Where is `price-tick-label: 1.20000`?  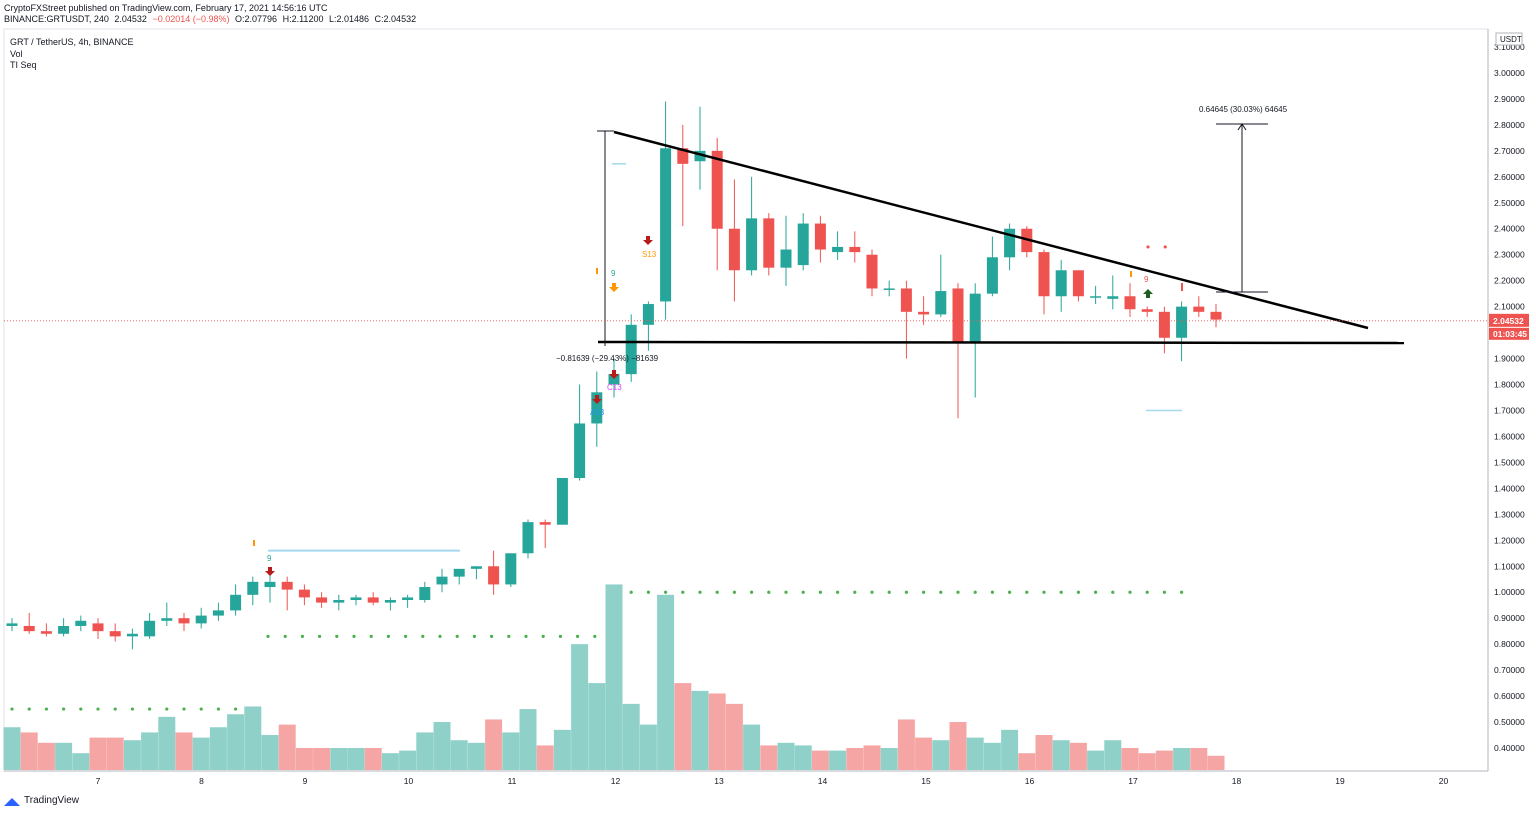
price-tick-label: 1.20000 is located at coordinates (1509, 540).